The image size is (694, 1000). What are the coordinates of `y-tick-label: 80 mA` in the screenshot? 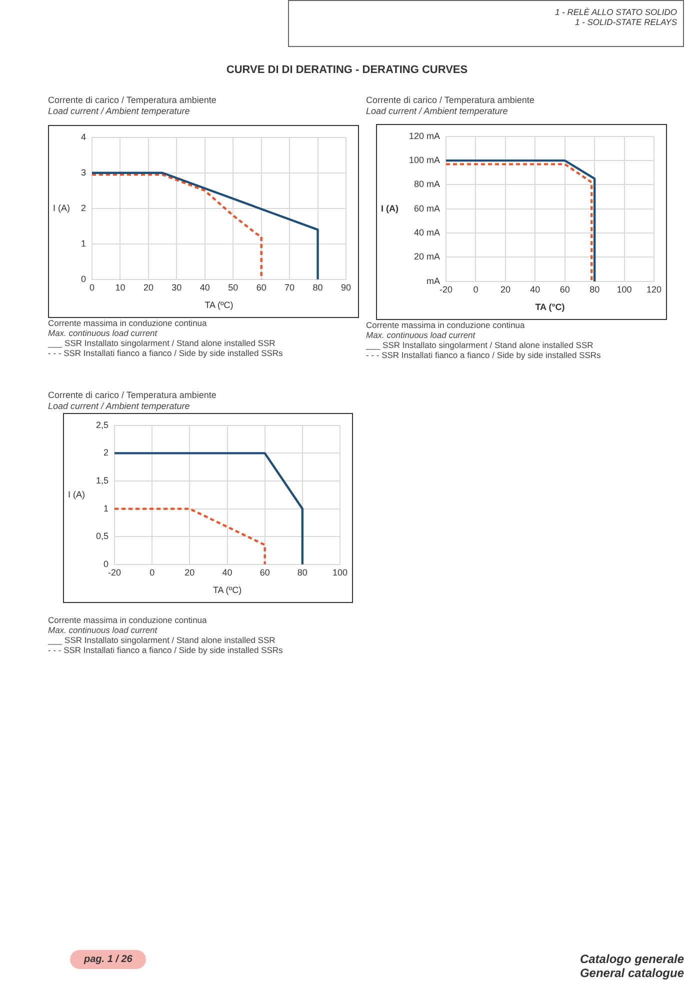 It's located at (427, 184).